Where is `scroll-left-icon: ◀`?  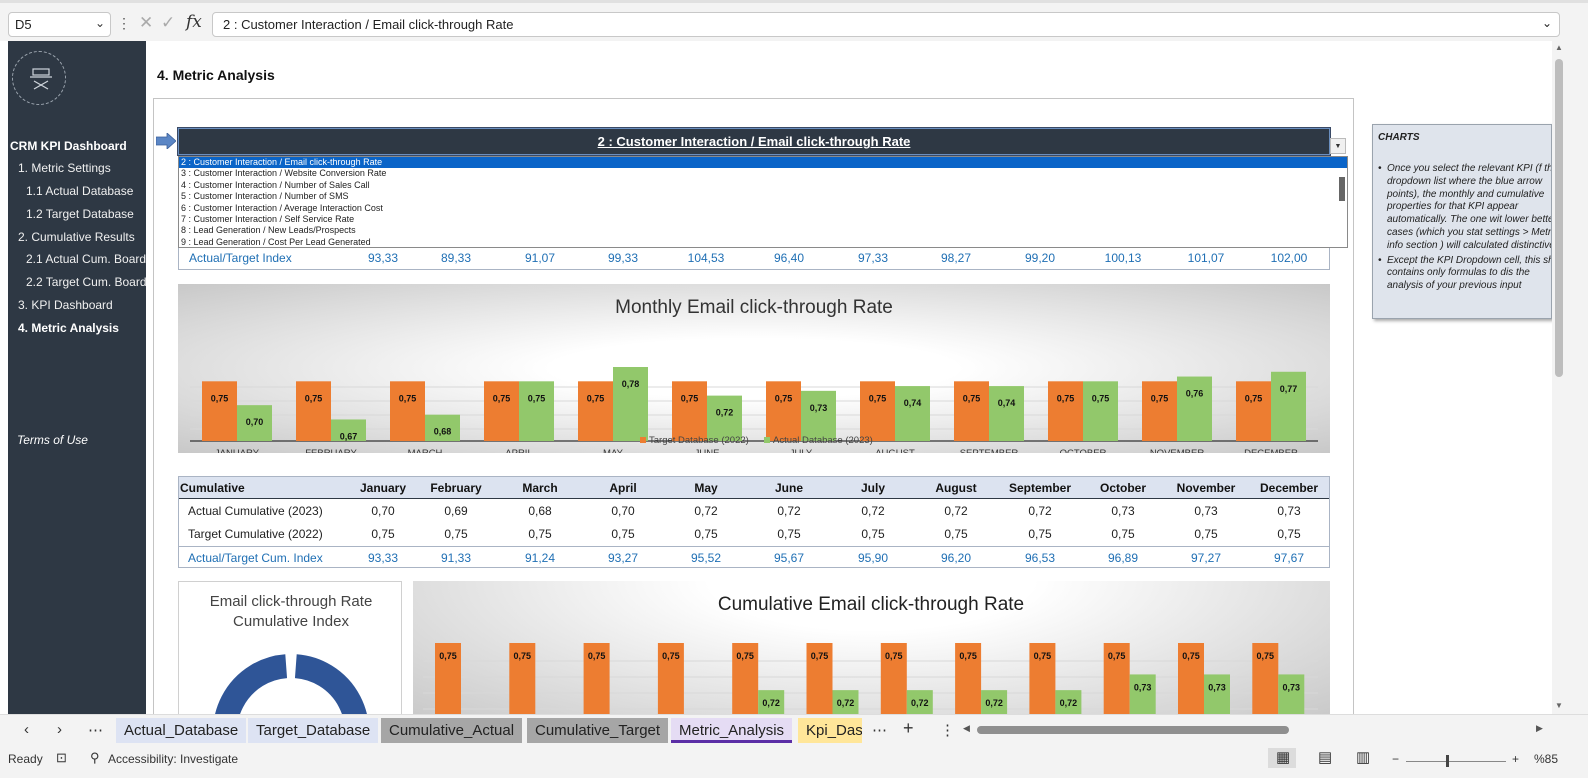 scroll-left-icon: ◀ is located at coordinates (966, 728).